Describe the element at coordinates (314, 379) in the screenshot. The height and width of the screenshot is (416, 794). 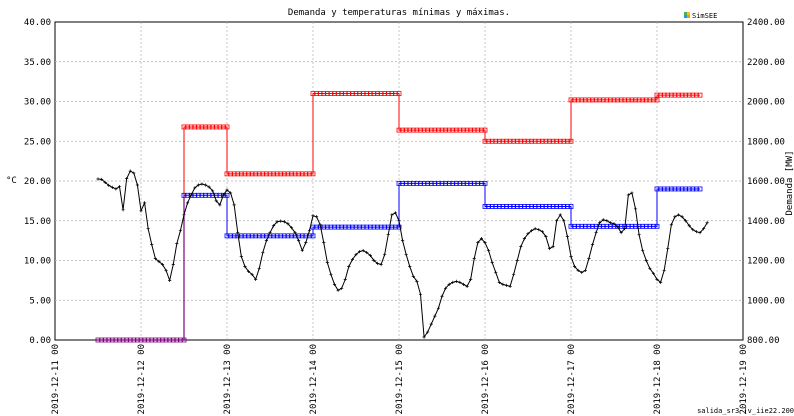
I see `x-tick-label: 2019-12-14 00` at that location.